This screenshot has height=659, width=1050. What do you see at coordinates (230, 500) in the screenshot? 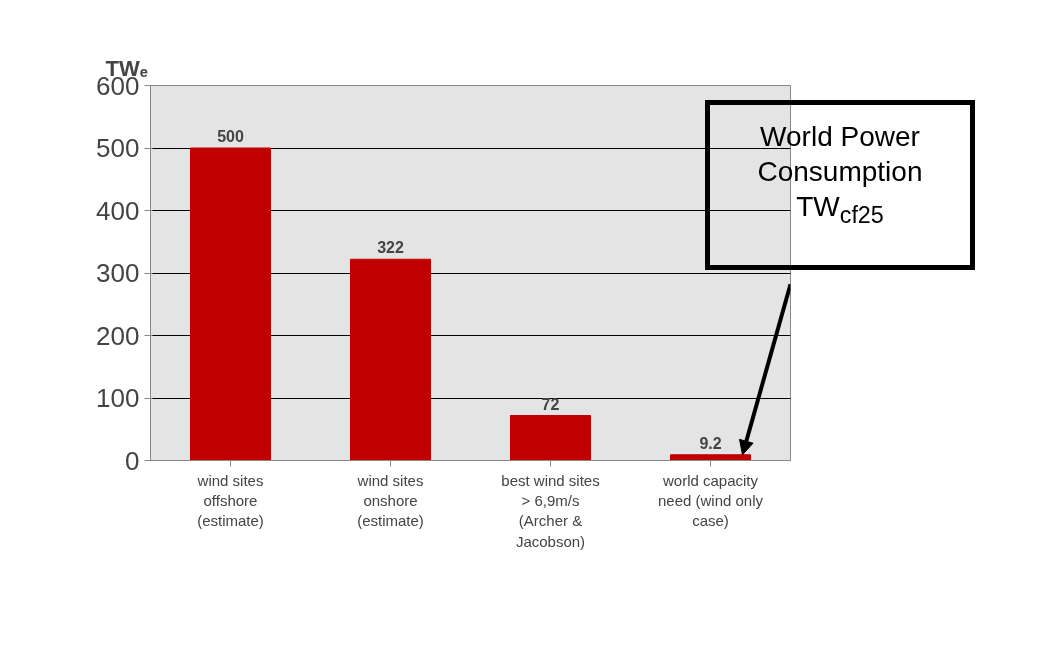
I see `x-tick-label: wind sites offshore (estimate)` at bounding box center [230, 500].